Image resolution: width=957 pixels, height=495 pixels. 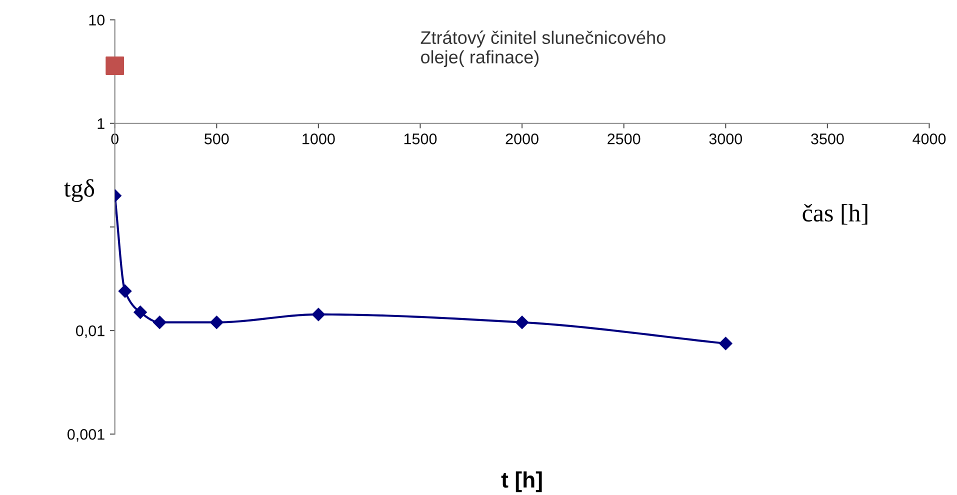 I want to click on y-tick-label: 0,001, so click(x=85, y=435).